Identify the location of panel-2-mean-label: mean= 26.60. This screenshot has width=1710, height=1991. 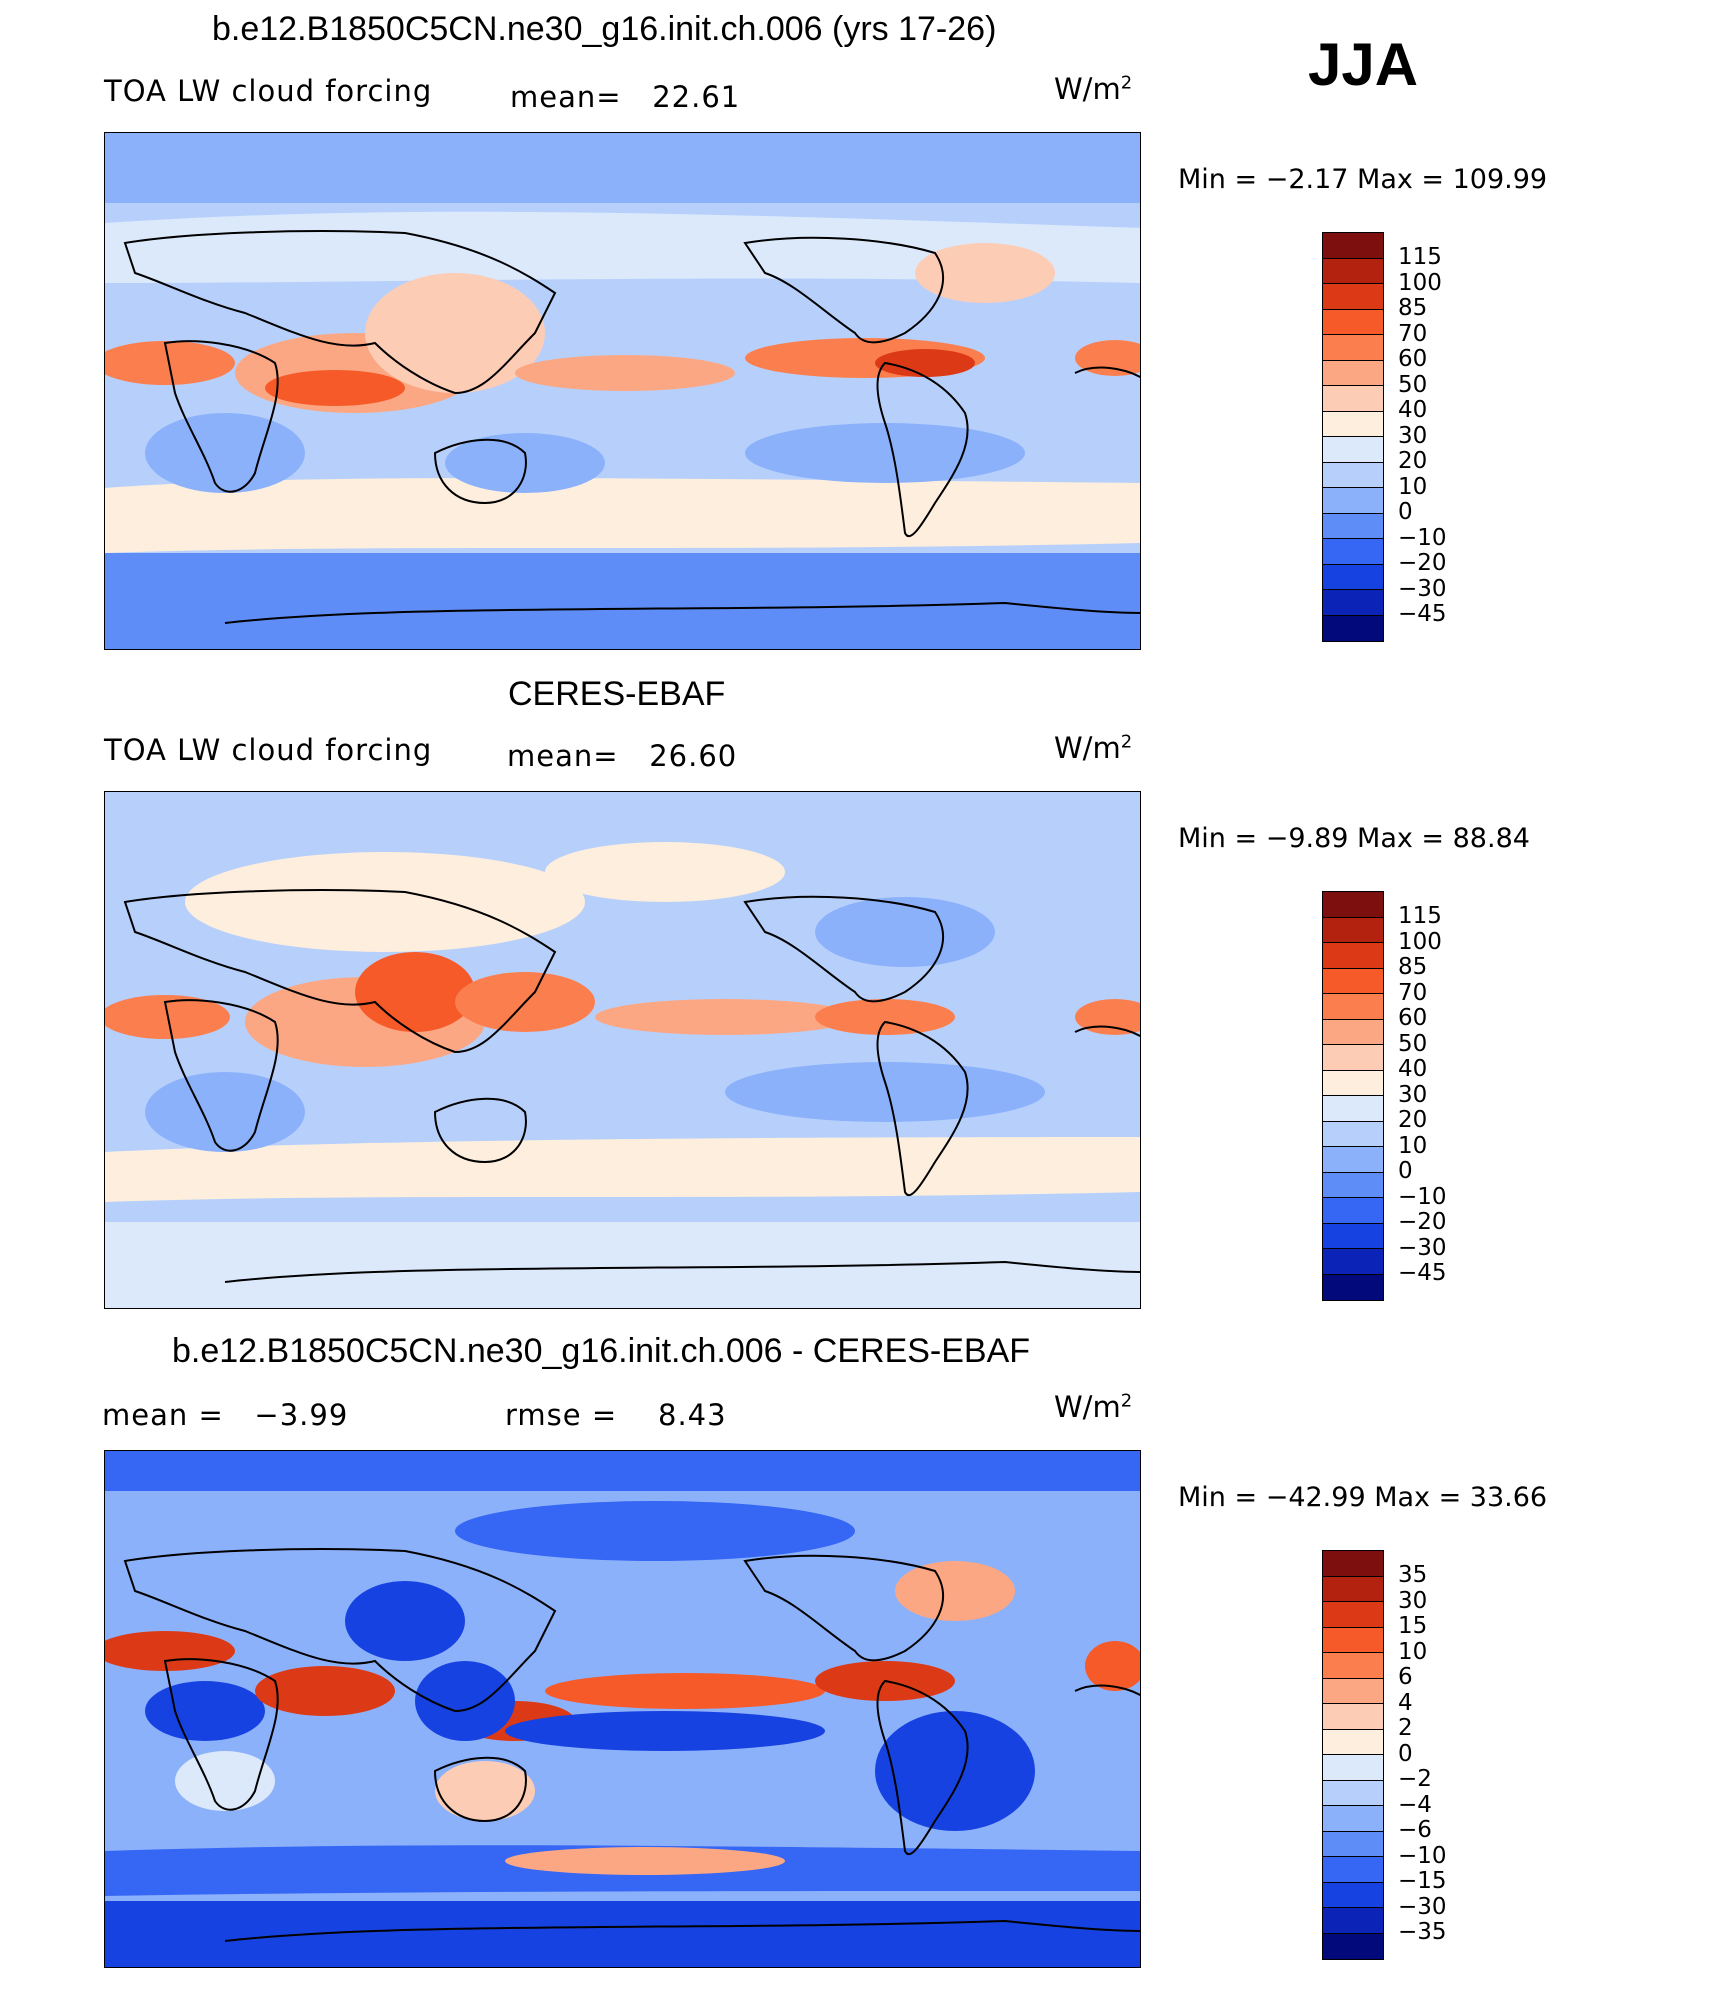
(622, 756).